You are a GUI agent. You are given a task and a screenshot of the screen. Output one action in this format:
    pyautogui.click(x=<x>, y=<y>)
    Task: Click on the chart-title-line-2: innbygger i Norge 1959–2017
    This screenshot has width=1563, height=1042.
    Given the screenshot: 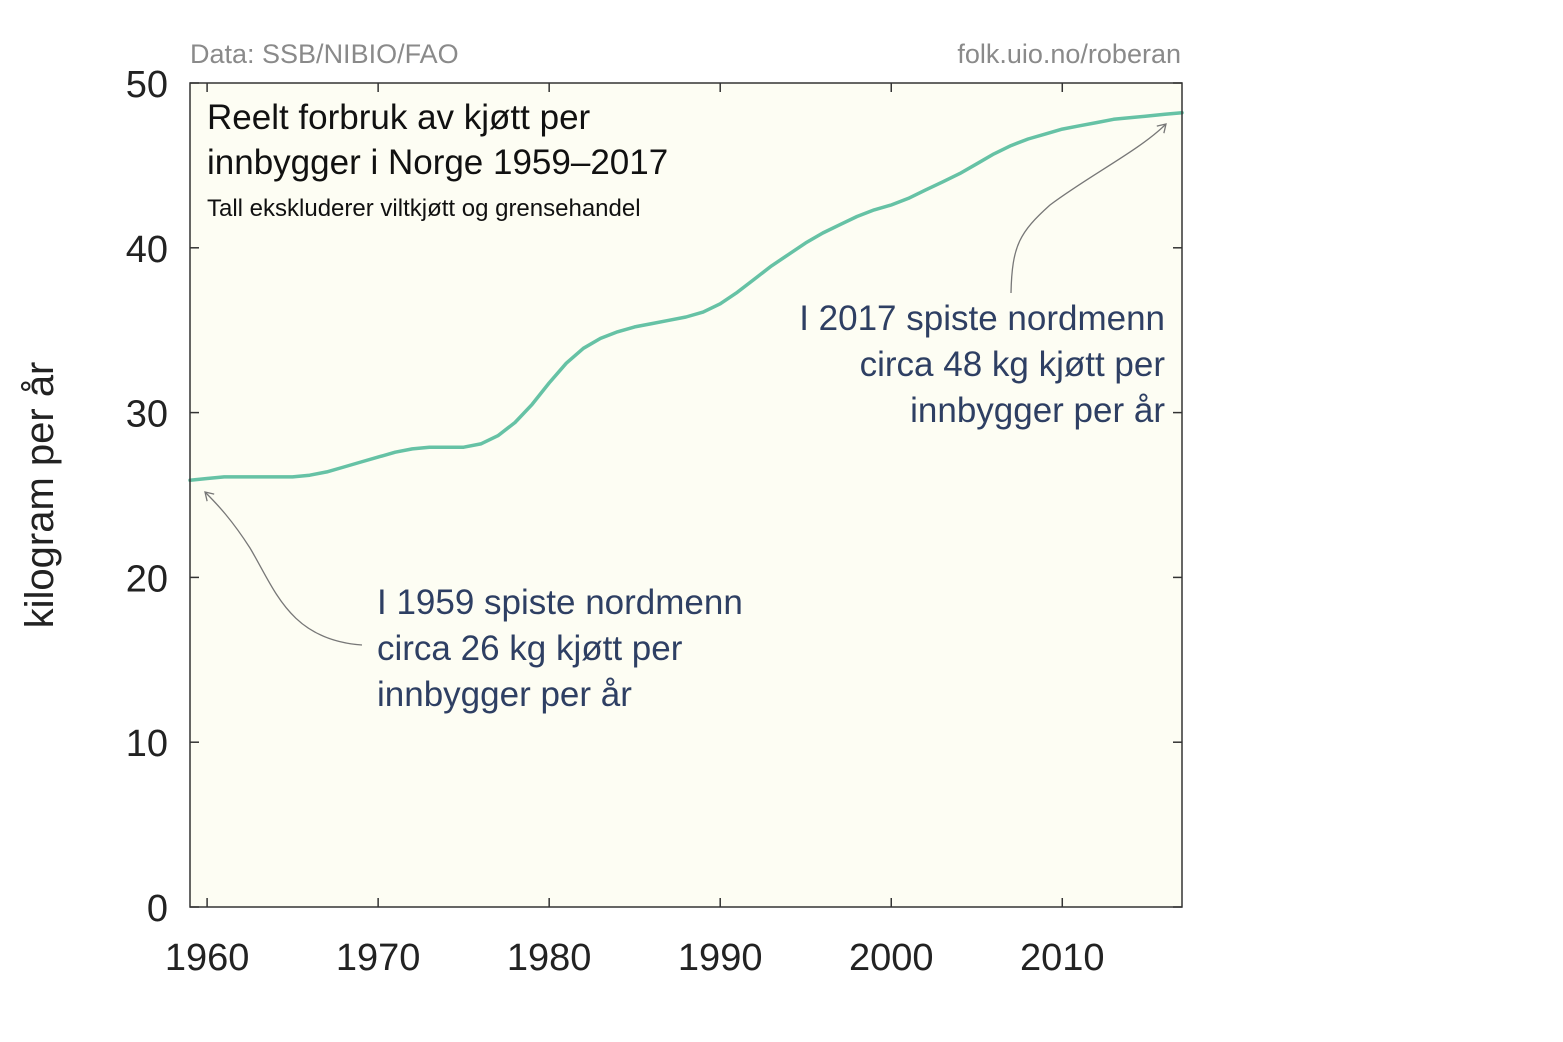 What is the action you would take?
    pyautogui.click(x=437, y=162)
    